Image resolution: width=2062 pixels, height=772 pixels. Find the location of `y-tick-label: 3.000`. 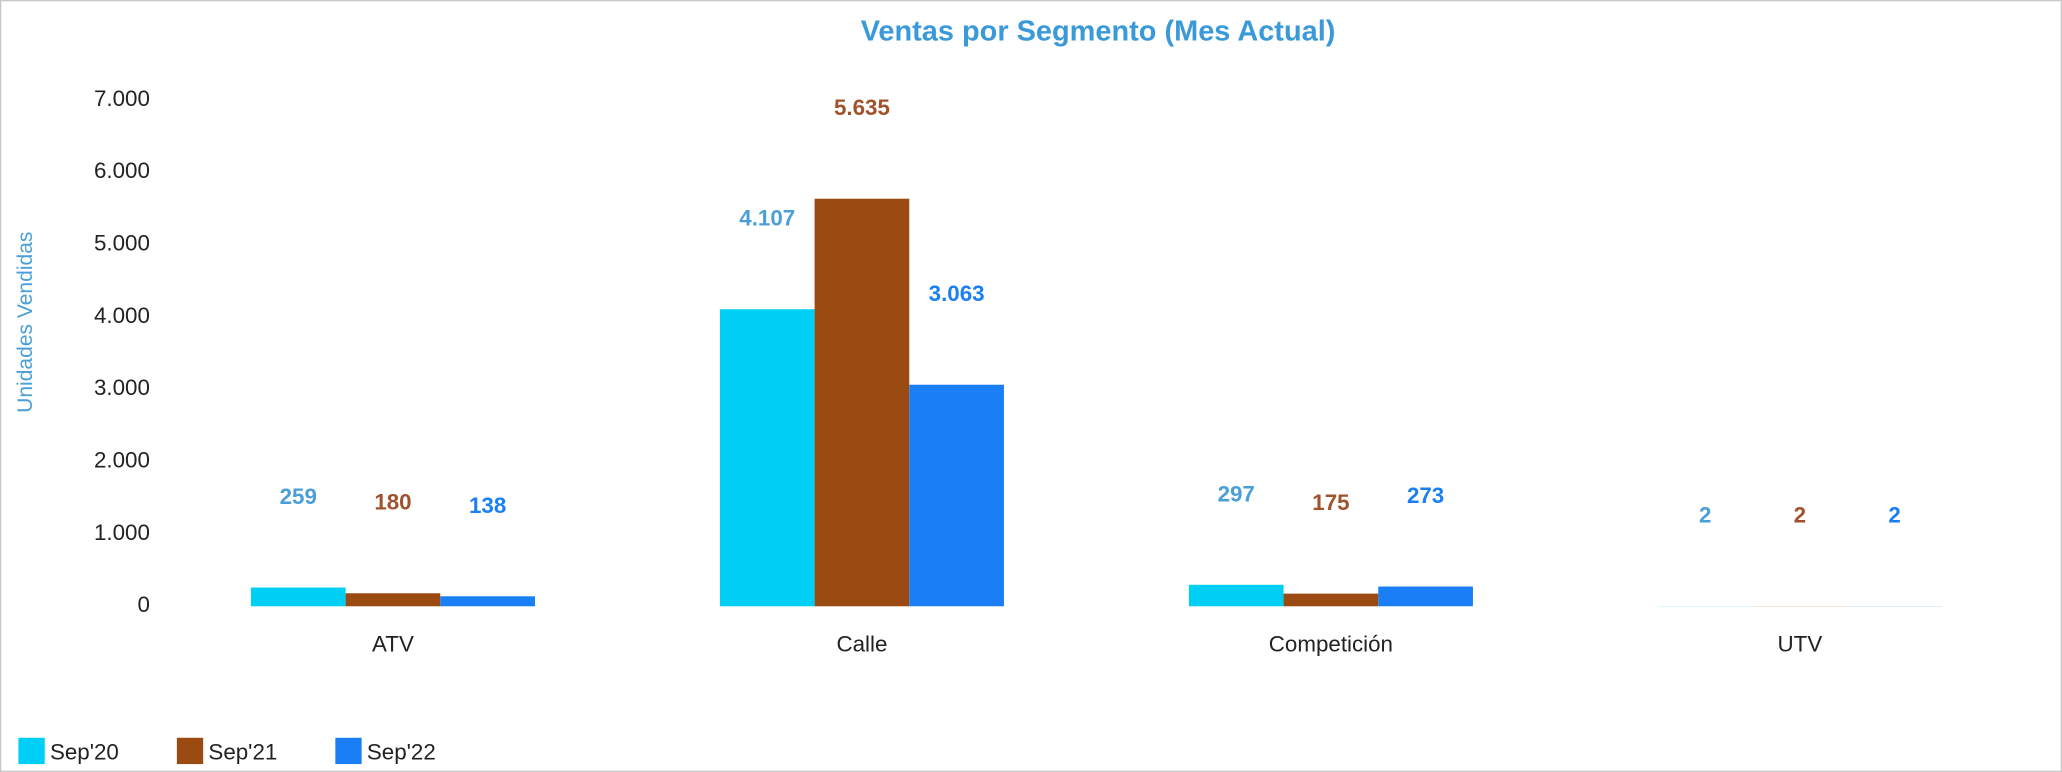

y-tick-label: 3.000 is located at coordinates (122, 387).